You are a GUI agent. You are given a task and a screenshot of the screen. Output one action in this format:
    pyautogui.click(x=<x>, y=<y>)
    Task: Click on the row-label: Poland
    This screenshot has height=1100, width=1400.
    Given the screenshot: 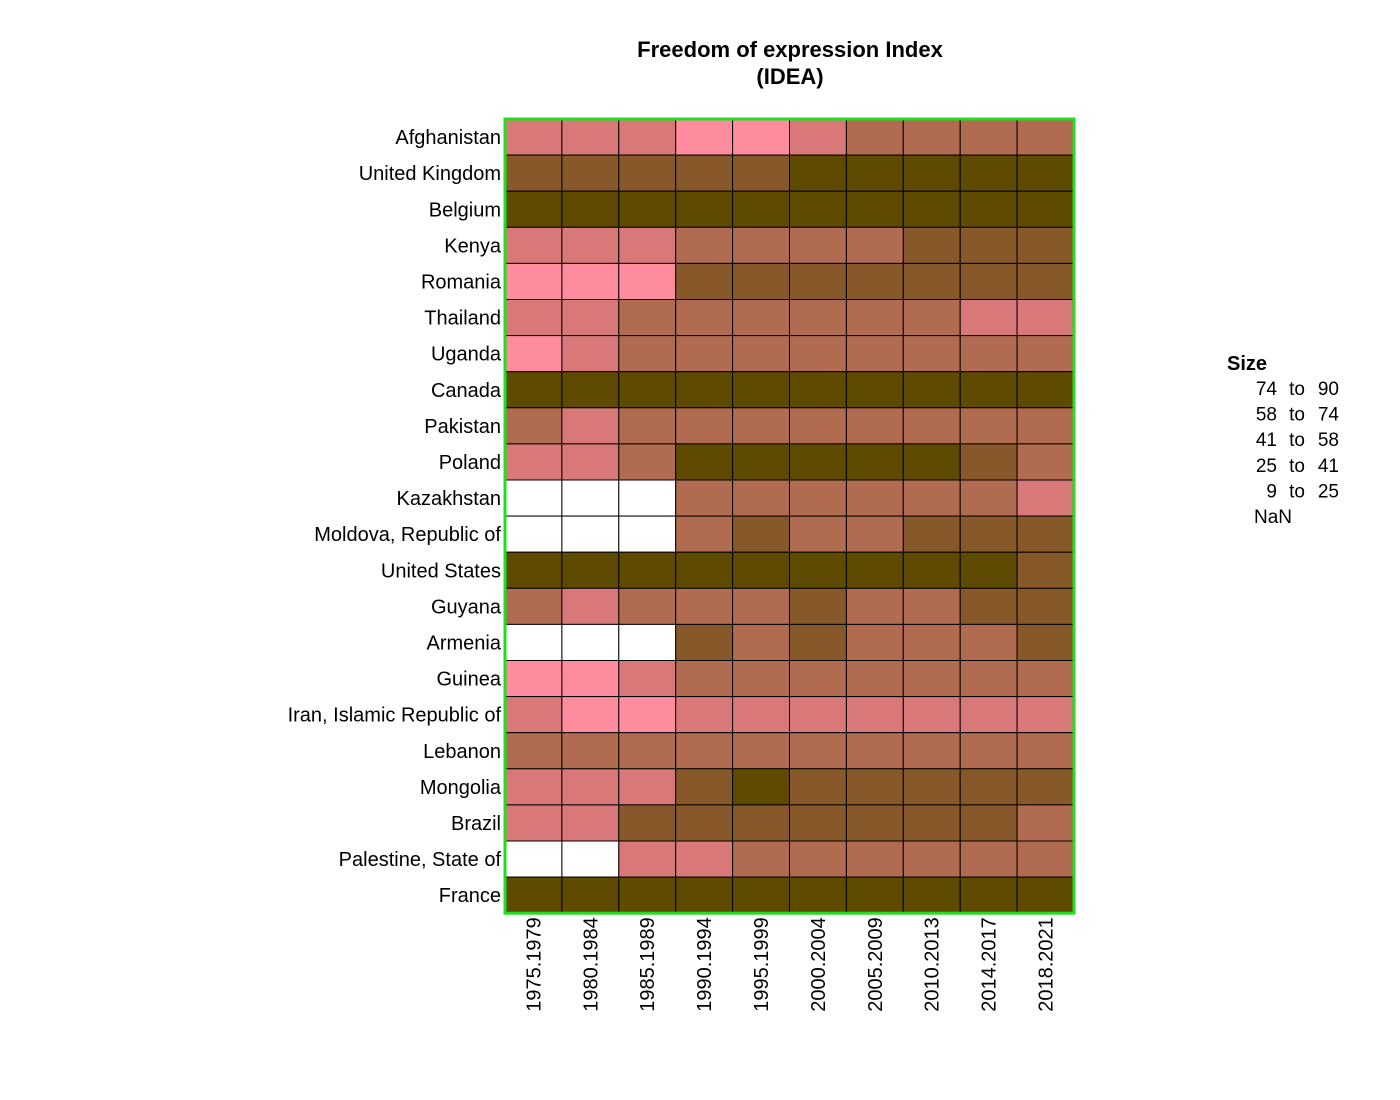 What is the action you would take?
    pyautogui.click(x=470, y=463)
    